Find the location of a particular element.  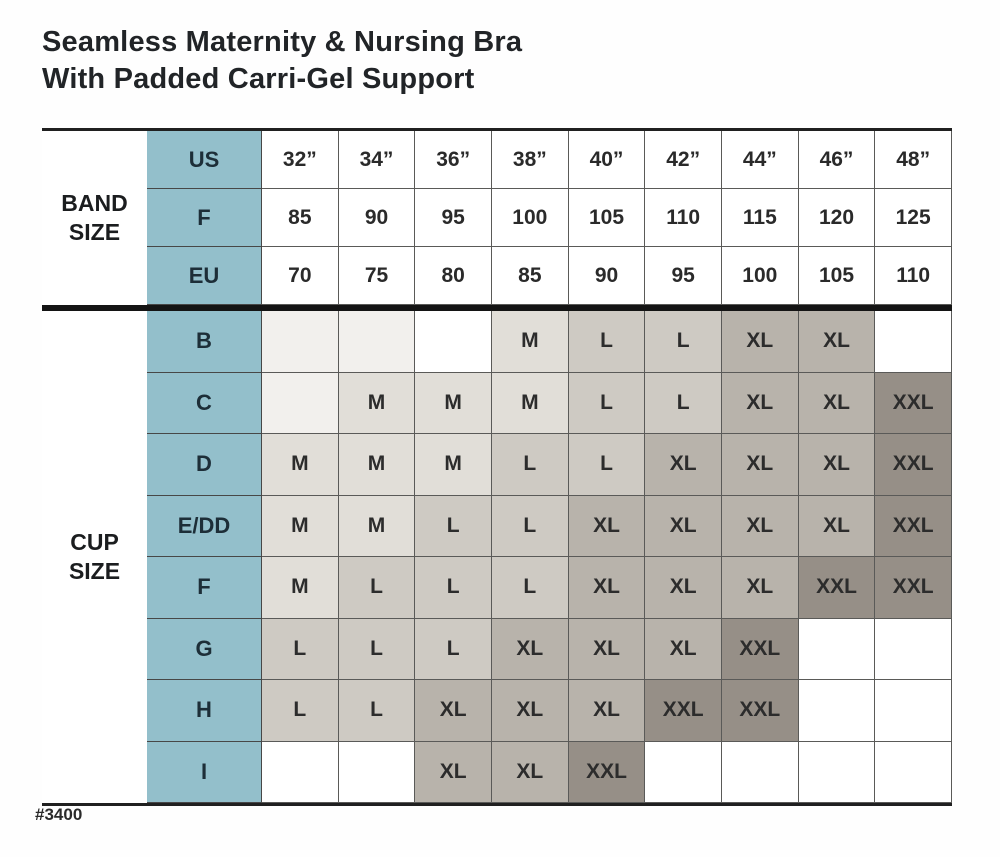

band-value-cell: 125 is located at coordinates (913, 218).